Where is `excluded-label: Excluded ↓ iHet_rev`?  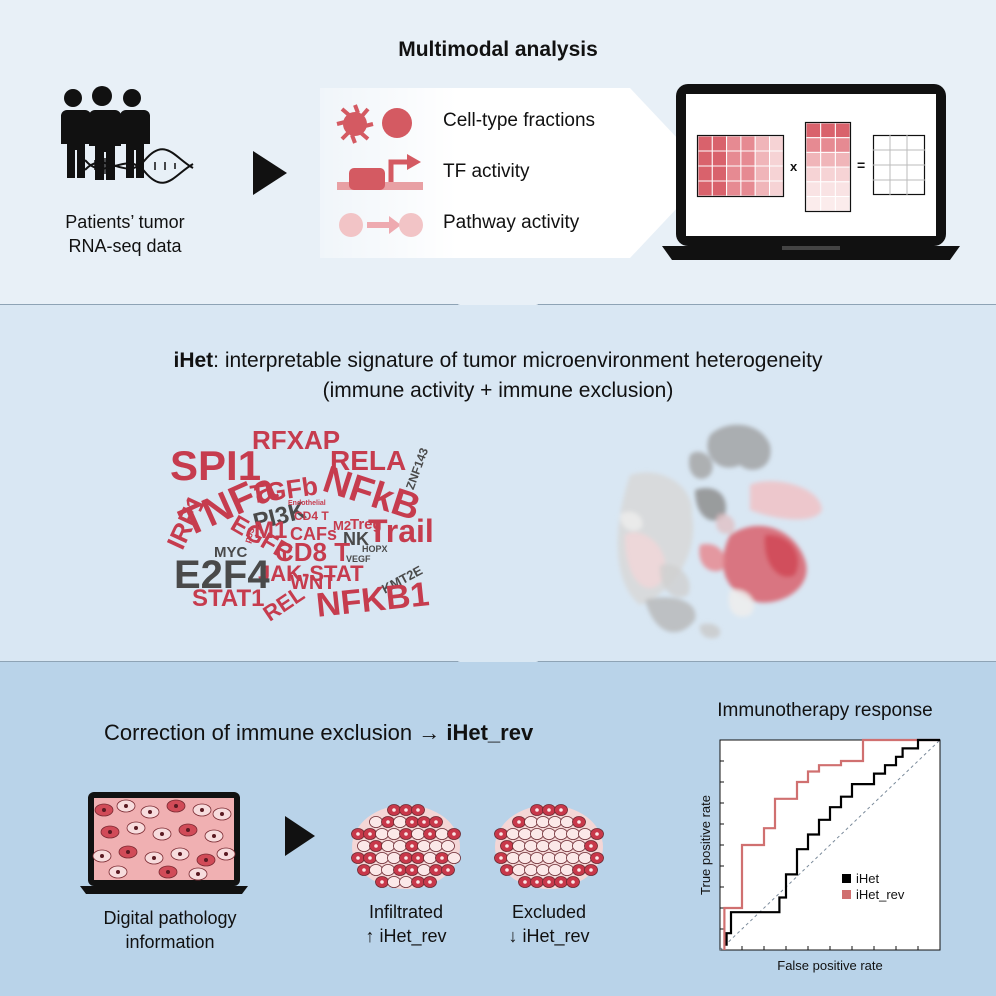
excluded-label: Excluded ↓ iHet_rev is located at coordinates (549, 924).